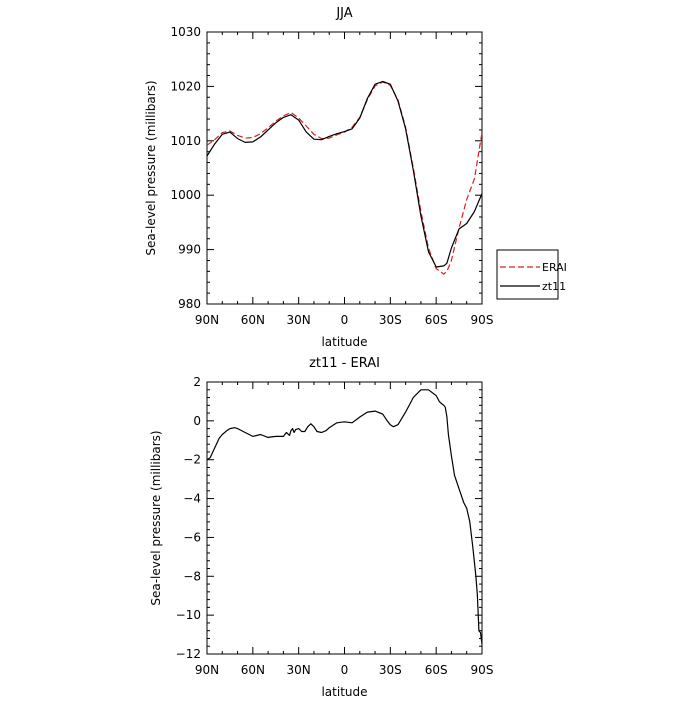 The width and height of the screenshot is (700, 704). What do you see at coordinates (344, 692) in the screenshot?
I see `x-axis-label-p1: latitude` at bounding box center [344, 692].